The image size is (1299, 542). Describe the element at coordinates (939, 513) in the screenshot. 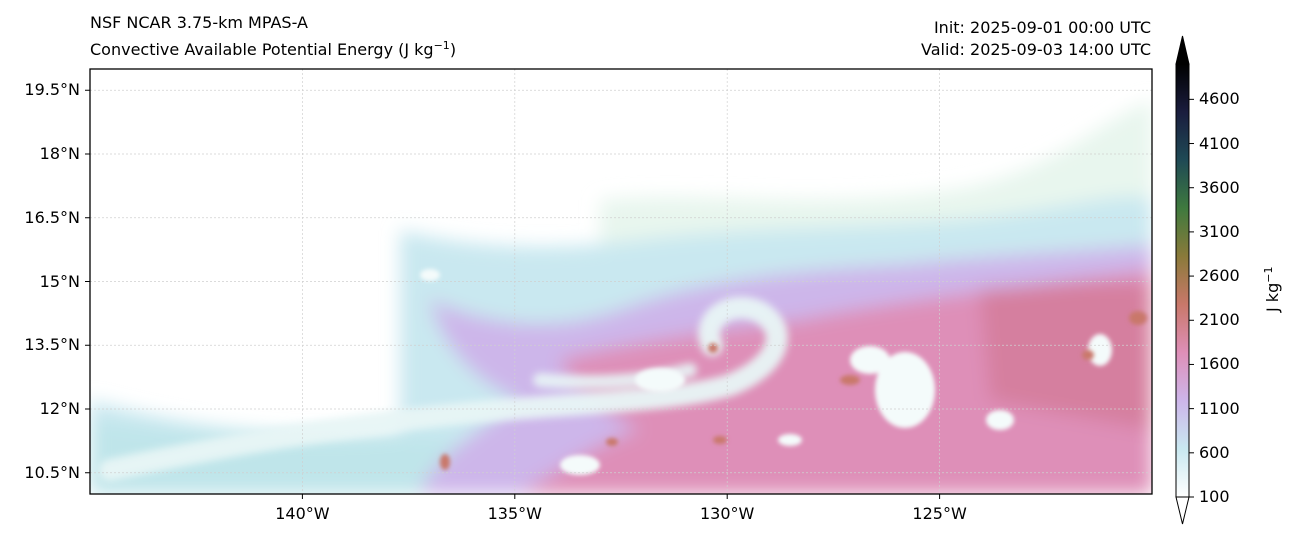

I see `lon-tick-label: 125°W` at that location.